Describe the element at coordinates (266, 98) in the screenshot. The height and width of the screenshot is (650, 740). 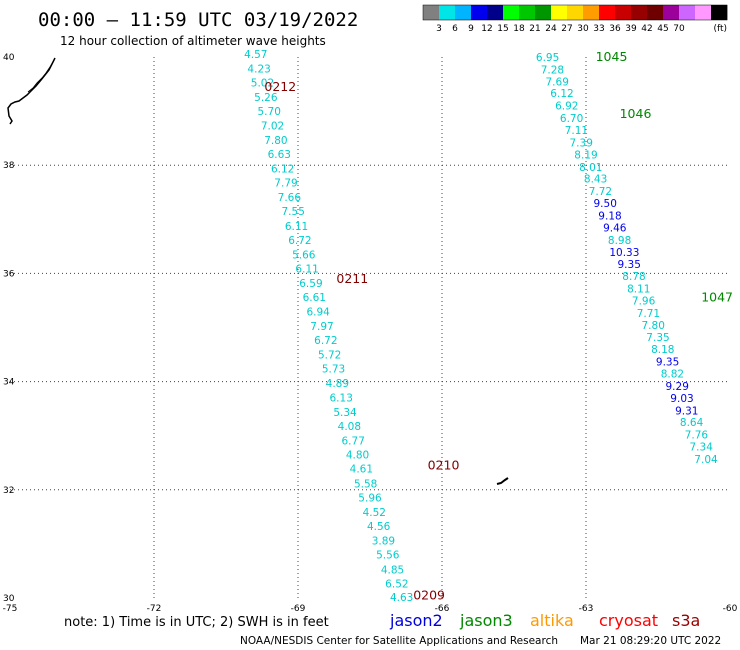
I see `swh-label: 5.26` at that location.